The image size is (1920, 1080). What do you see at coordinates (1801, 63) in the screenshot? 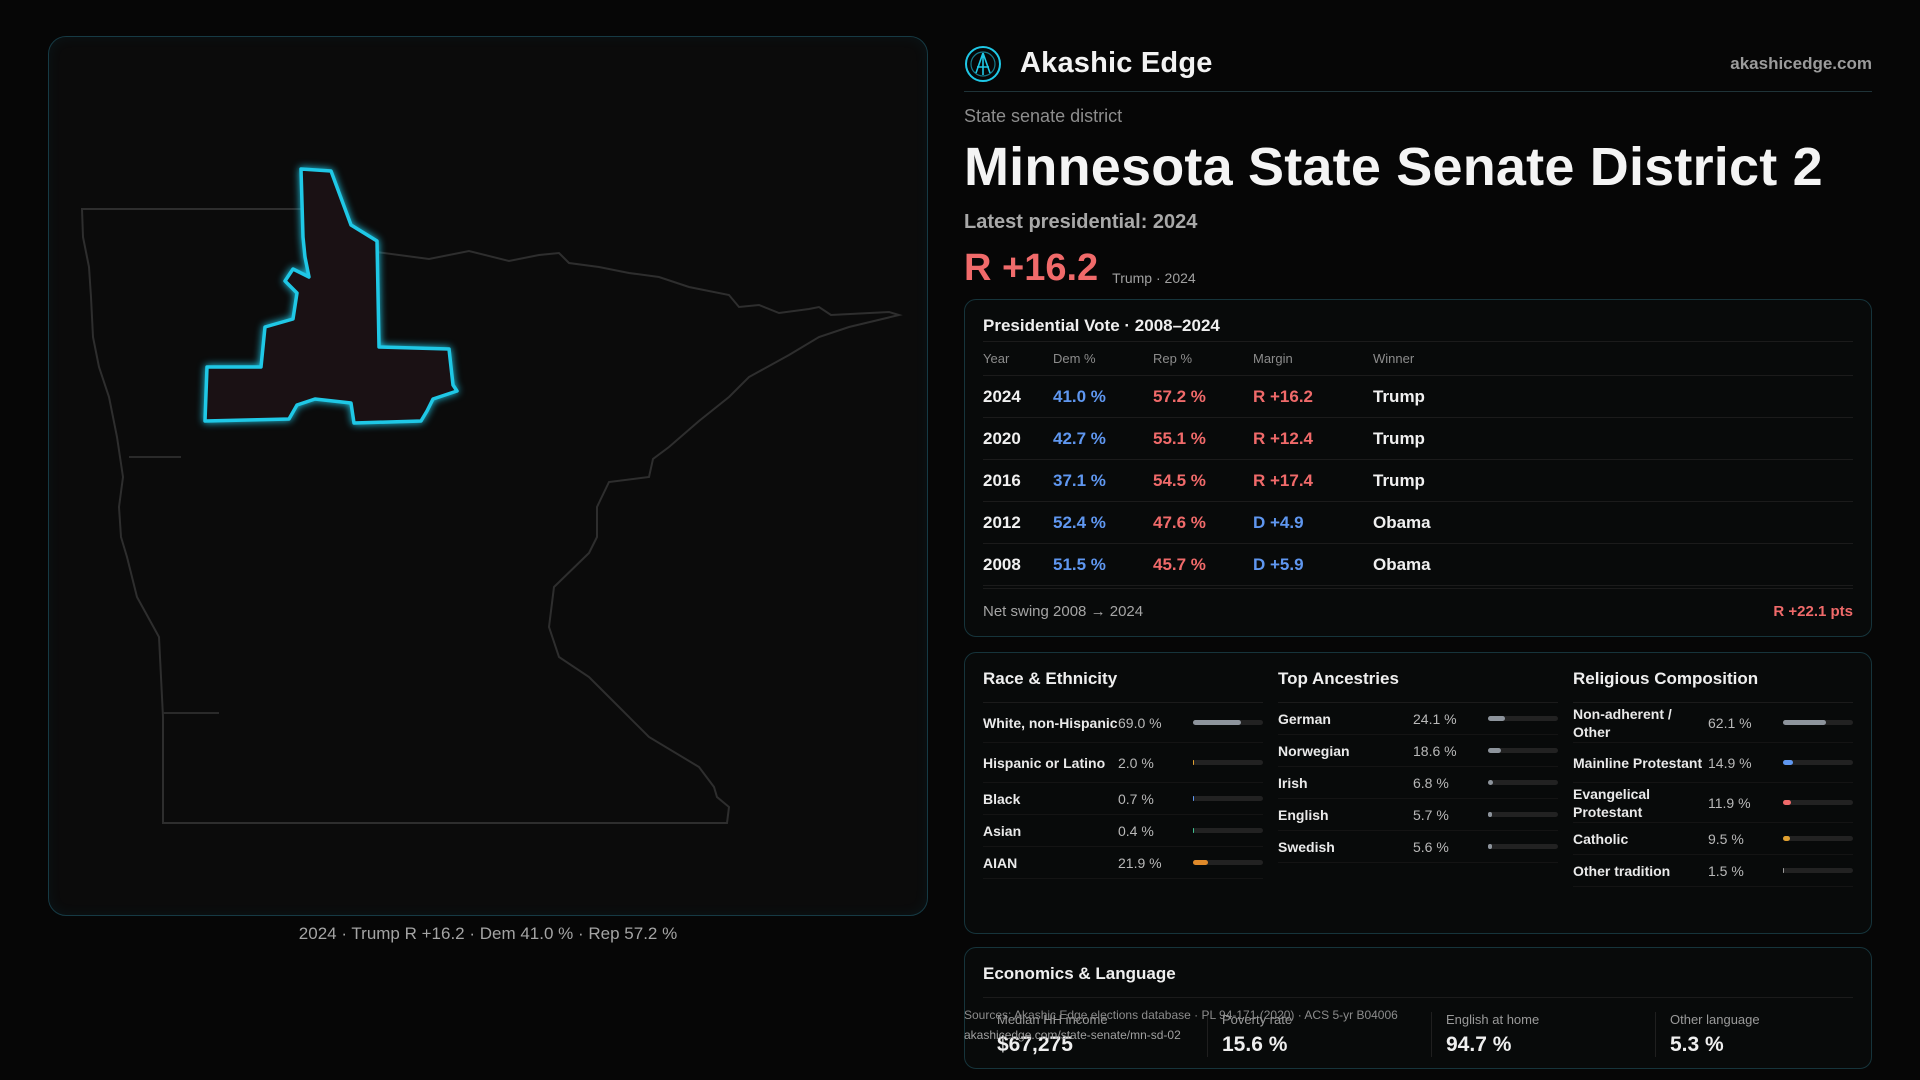
I see `brand-url-link: akashicedge.com` at bounding box center [1801, 63].